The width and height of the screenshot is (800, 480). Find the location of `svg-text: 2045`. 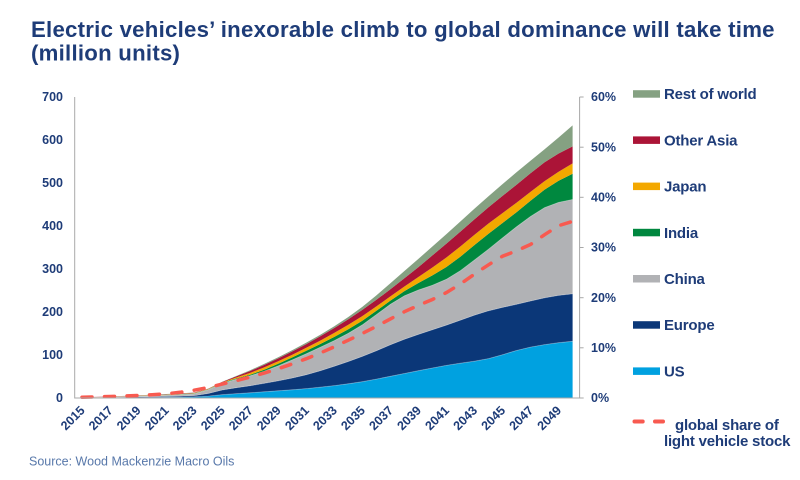

svg-text: 2045 is located at coordinates (494, 418).